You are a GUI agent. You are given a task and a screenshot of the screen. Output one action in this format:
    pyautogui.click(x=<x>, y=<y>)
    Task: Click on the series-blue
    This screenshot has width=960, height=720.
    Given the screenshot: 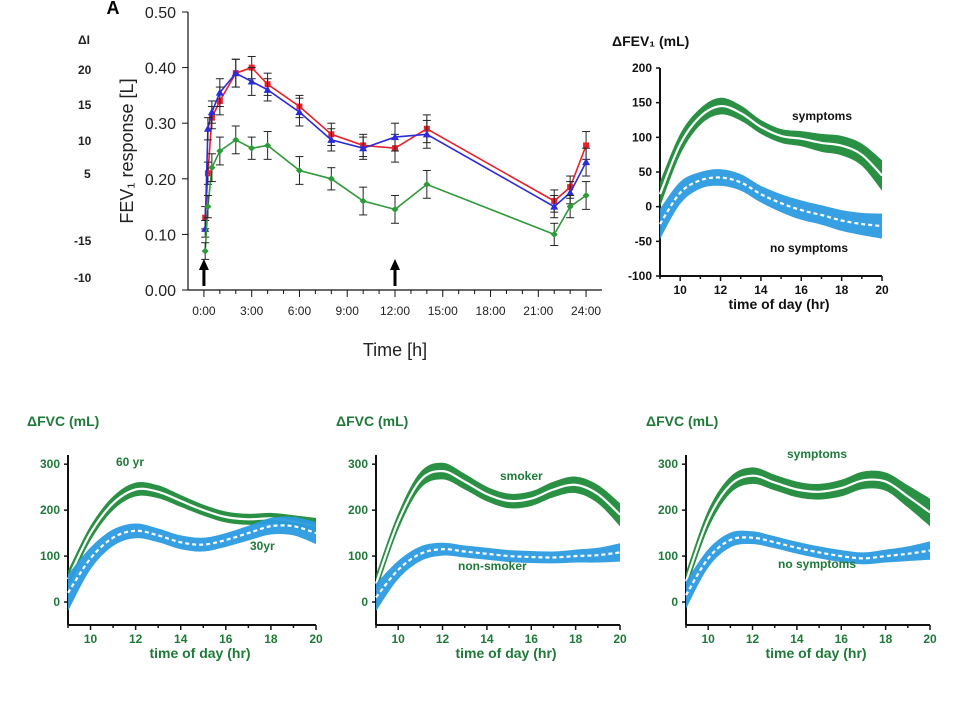 What is the action you would take?
    pyautogui.click(x=396, y=148)
    